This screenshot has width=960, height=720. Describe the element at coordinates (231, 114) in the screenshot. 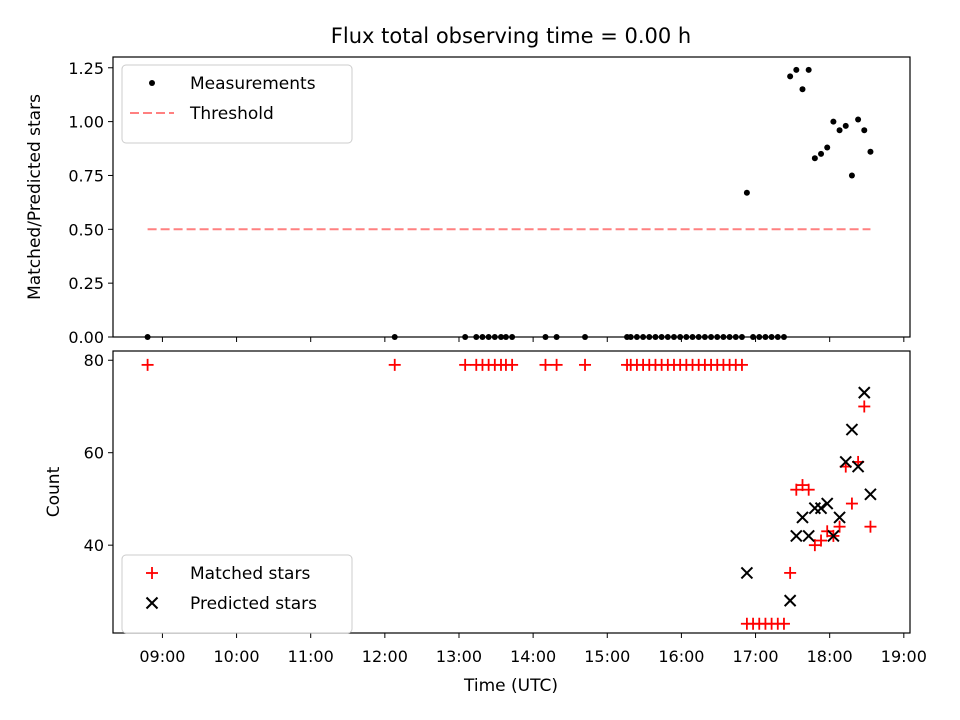

I see `legend-label: Threshold` at that location.